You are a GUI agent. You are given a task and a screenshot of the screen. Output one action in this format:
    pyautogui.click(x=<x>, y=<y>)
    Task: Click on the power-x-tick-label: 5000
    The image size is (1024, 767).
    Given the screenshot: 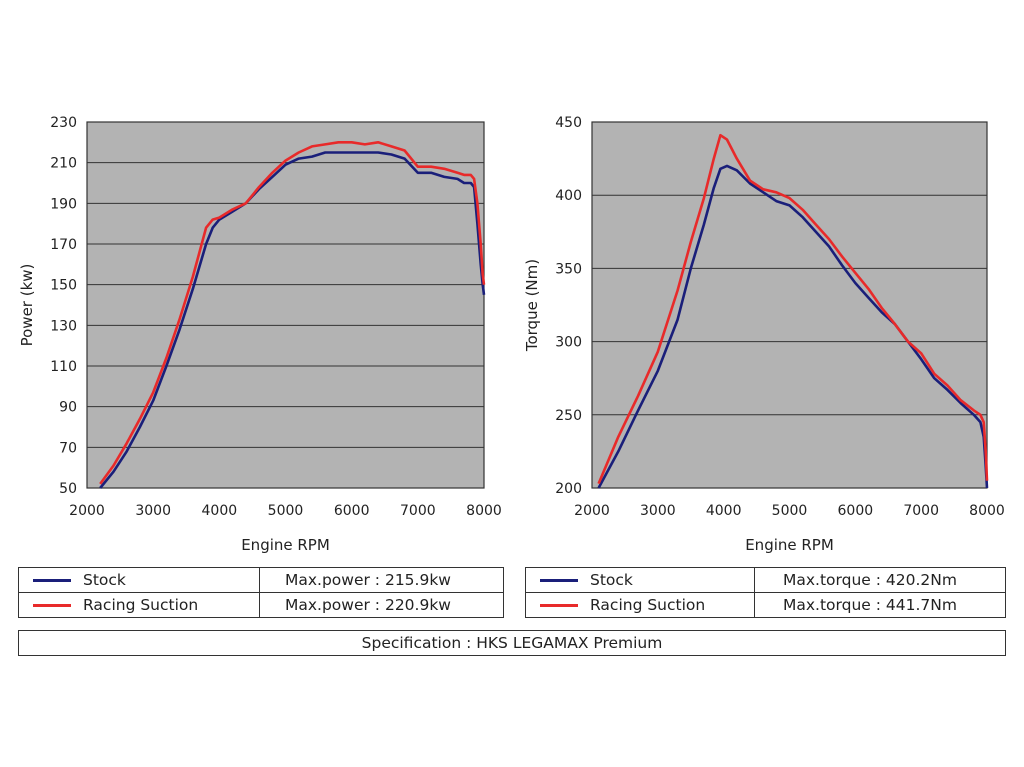 What is the action you would take?
    pyautogui.click(x=286, y=511)
    